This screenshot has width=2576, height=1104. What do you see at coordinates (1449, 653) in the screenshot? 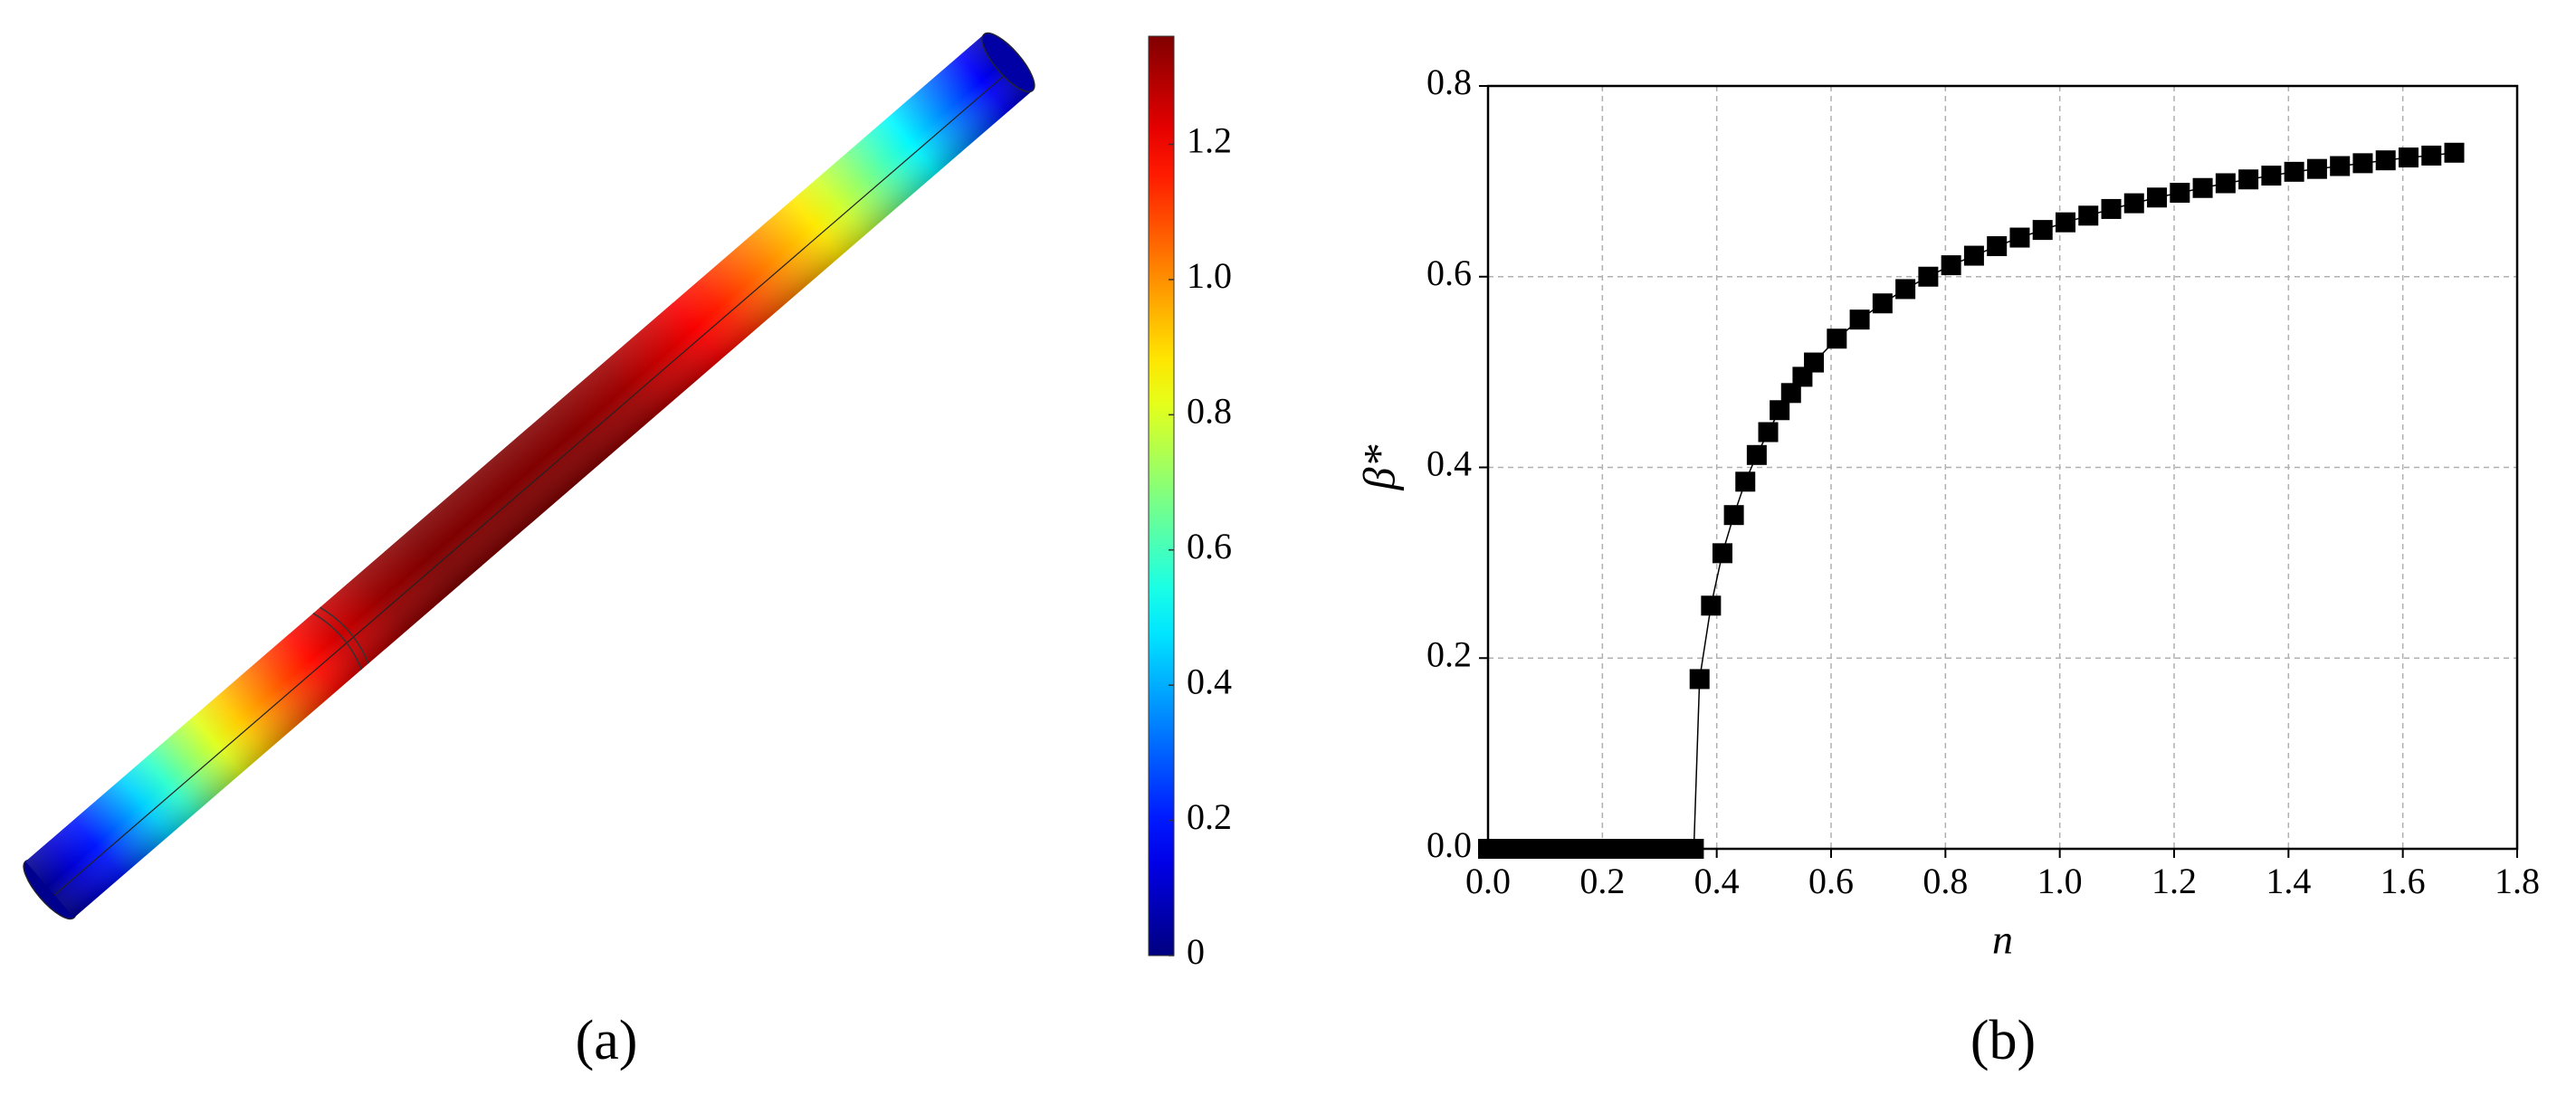
I see `y-tick-label: 0.2` at bounding box center [1449, 653].